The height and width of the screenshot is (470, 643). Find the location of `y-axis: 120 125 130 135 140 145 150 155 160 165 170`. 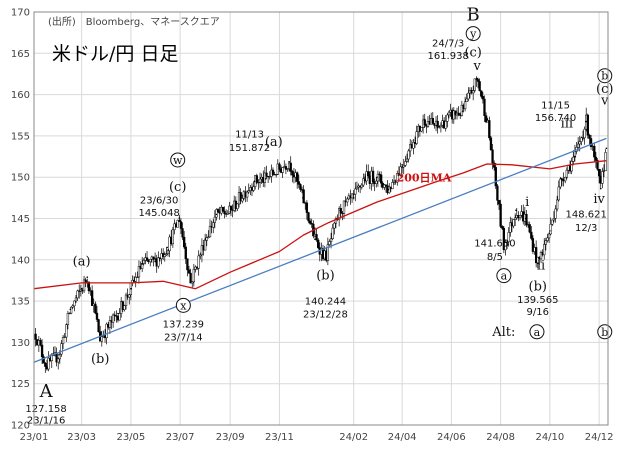

y-axis: 120 125 130 135 140 145 150 155 160 165 170 is located at coordinates (20, 220).